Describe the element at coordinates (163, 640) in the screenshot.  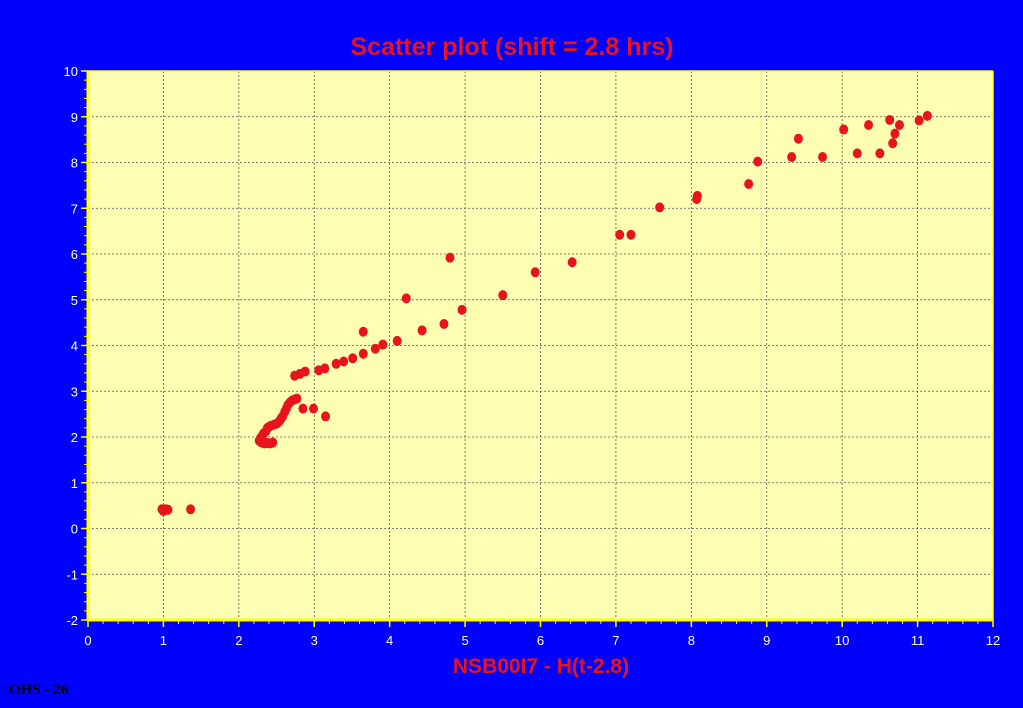
I see `x-tick-label: 1` at that location.